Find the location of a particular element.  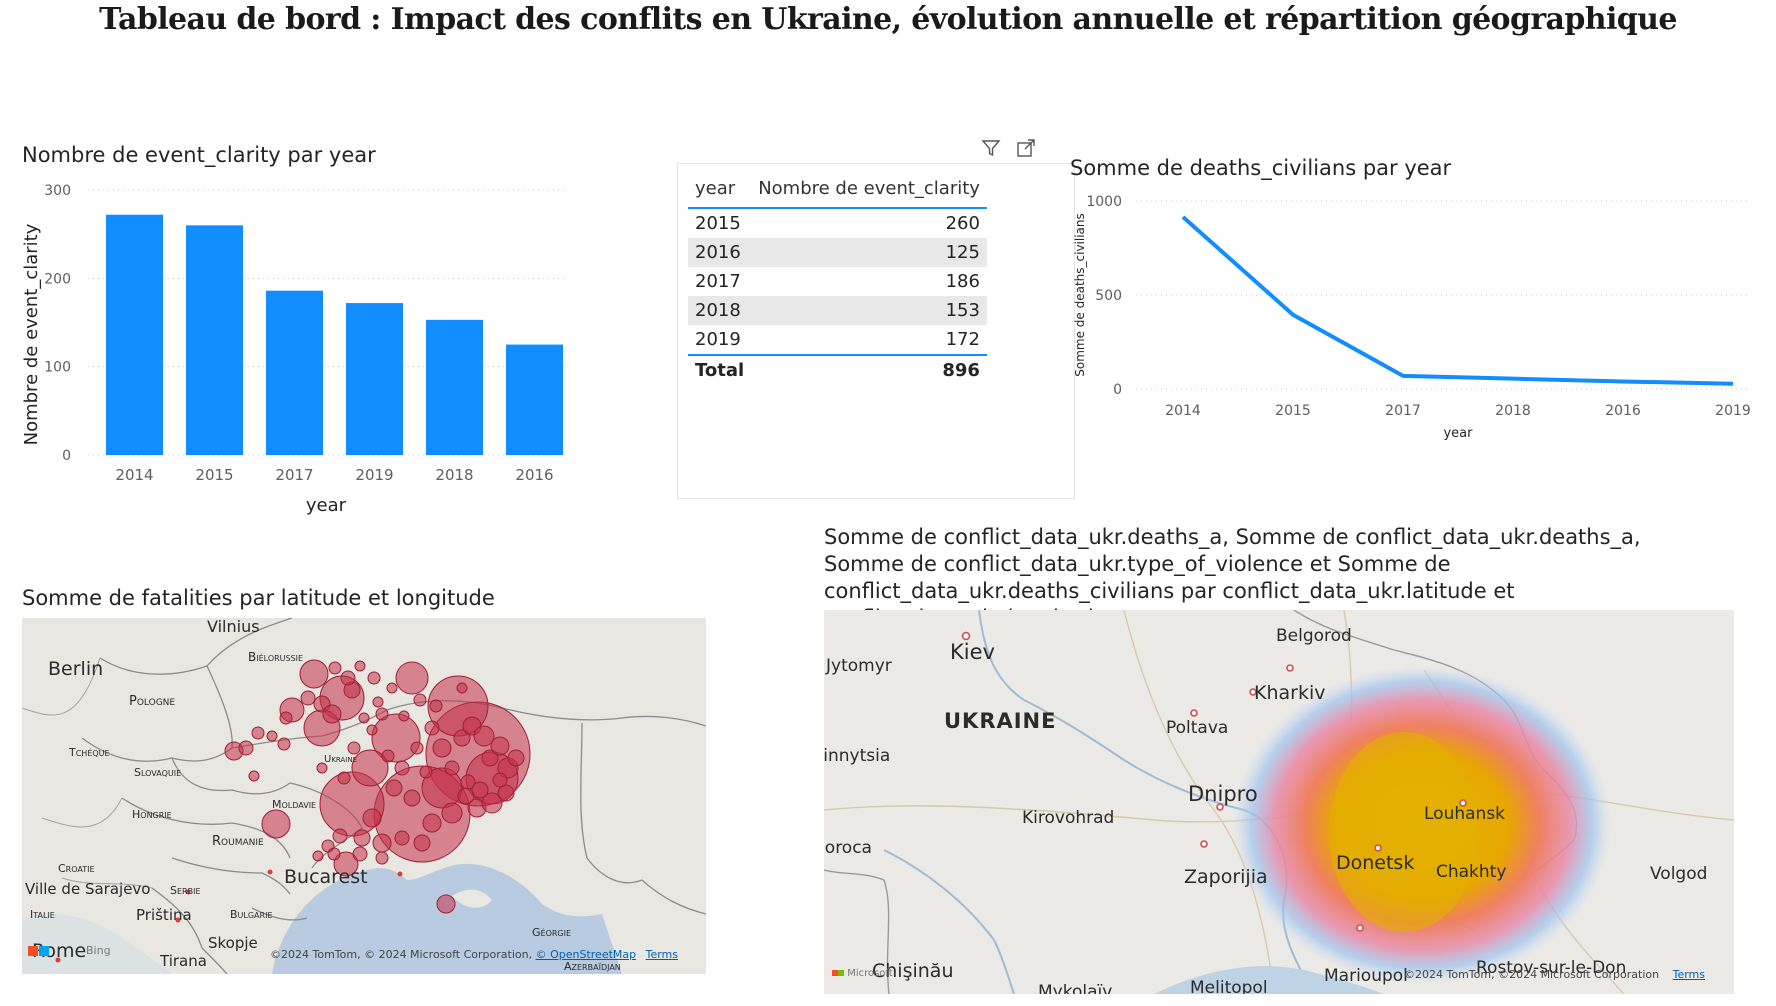

table-row: 2015 260 is located at coordinates (837, 223).